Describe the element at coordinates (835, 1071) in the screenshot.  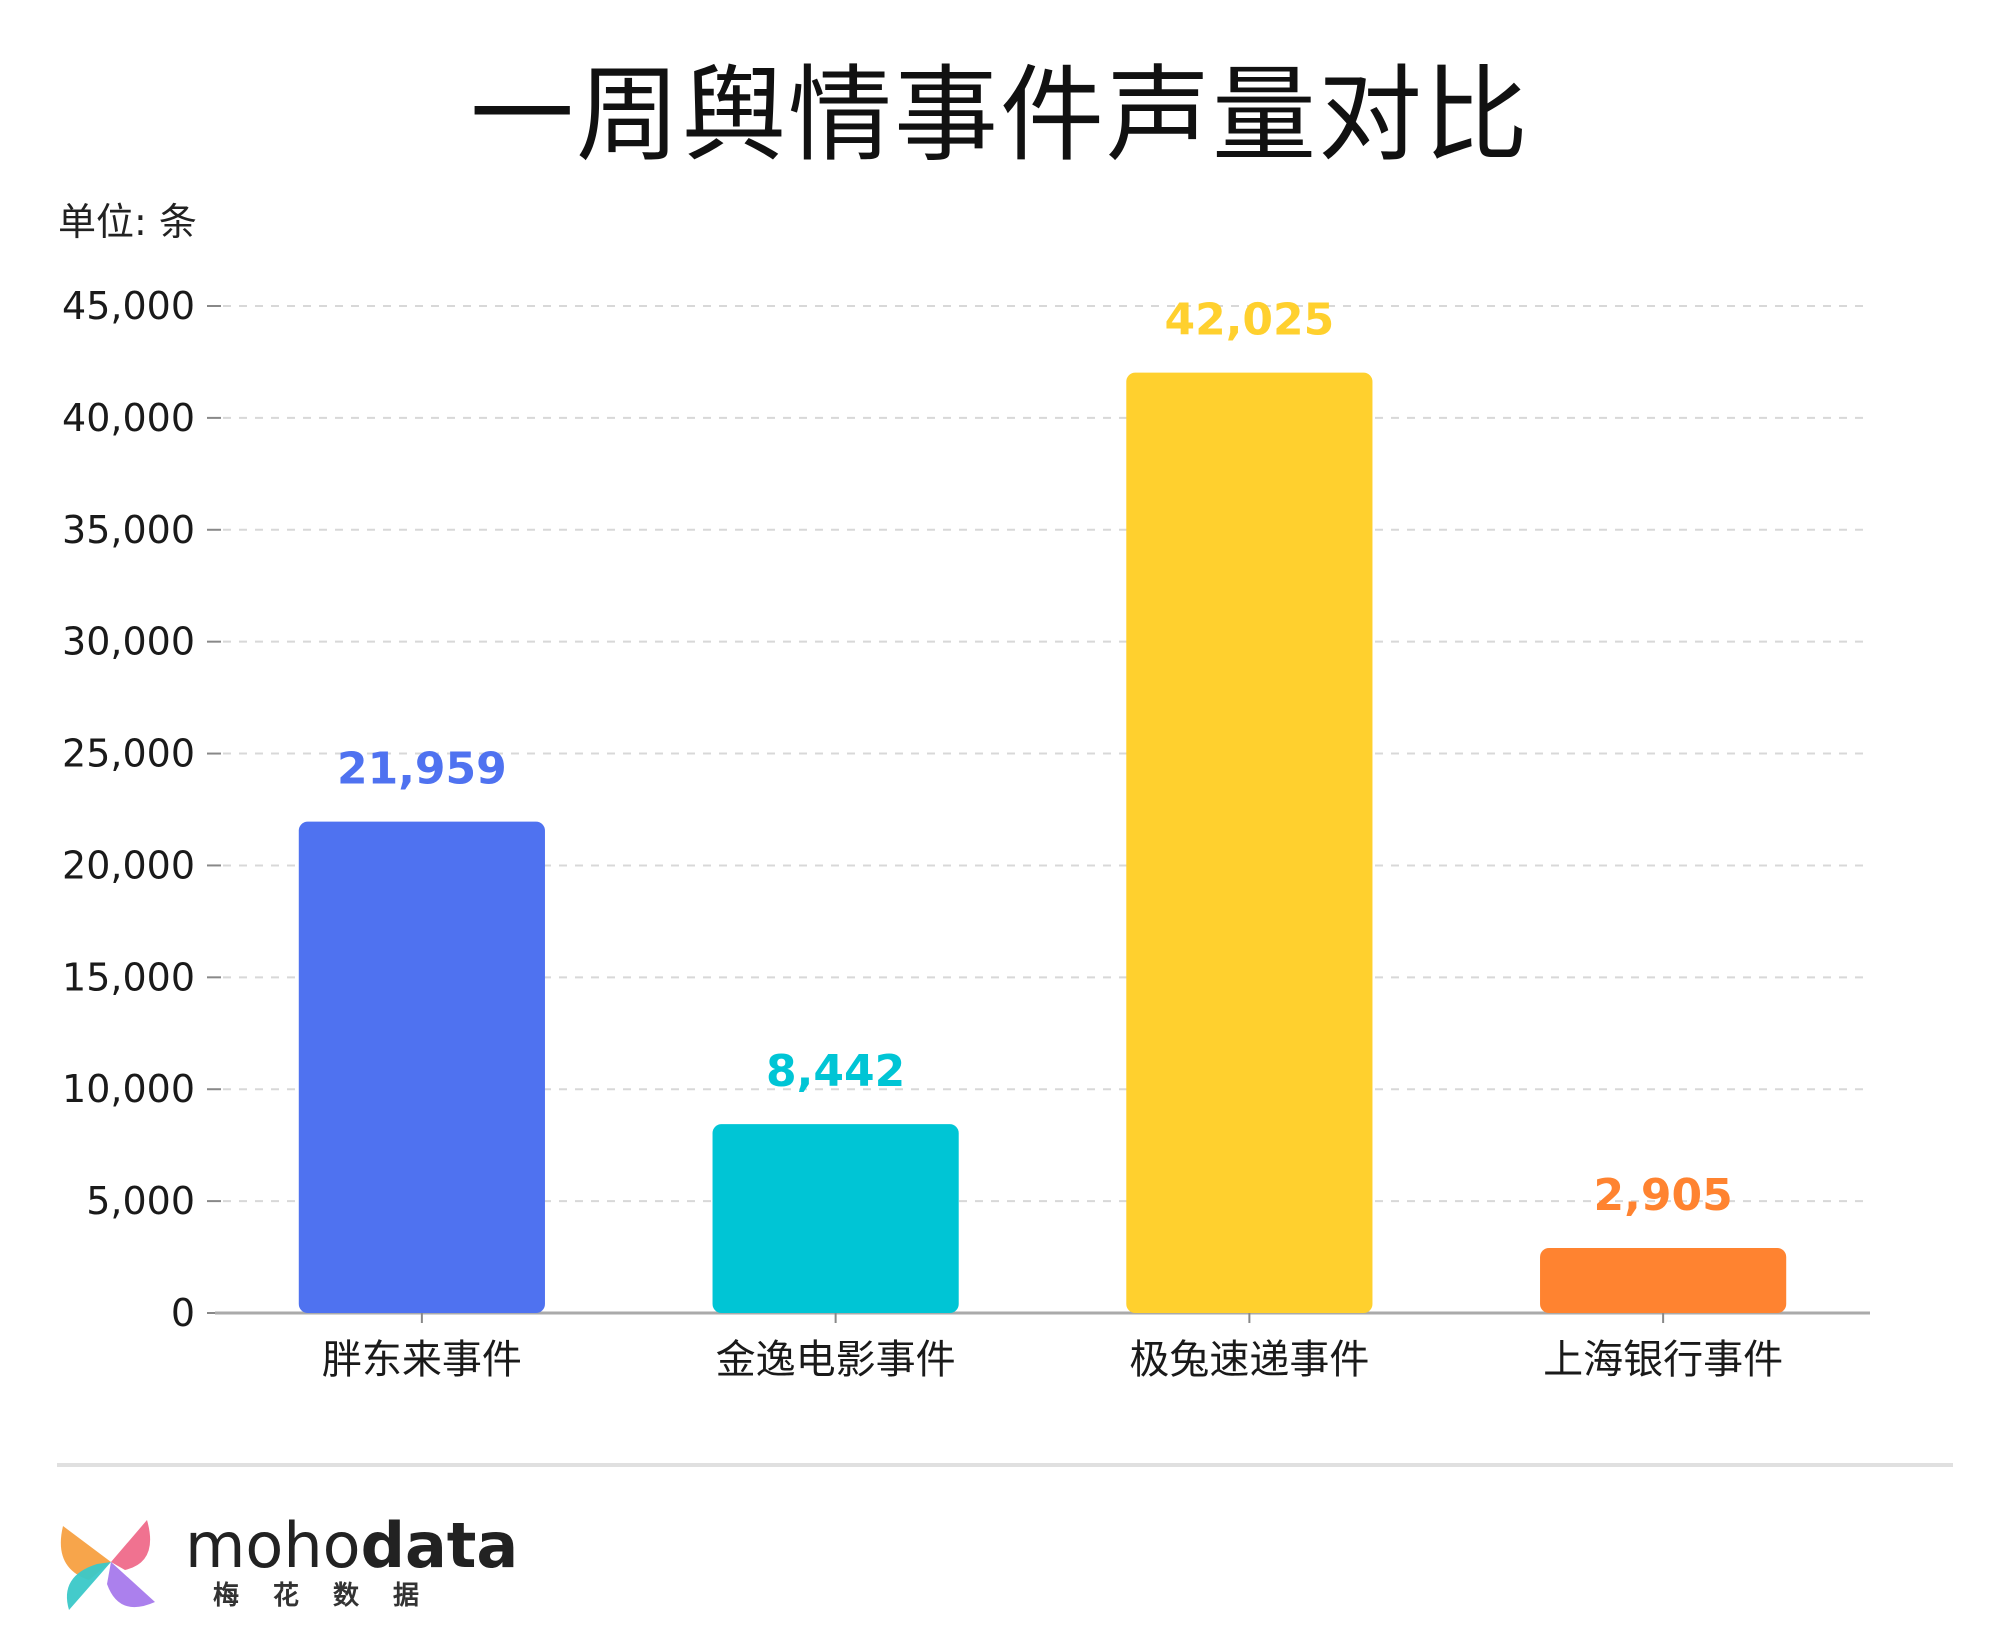
I see `bar-value-label: 8,442` at that location.